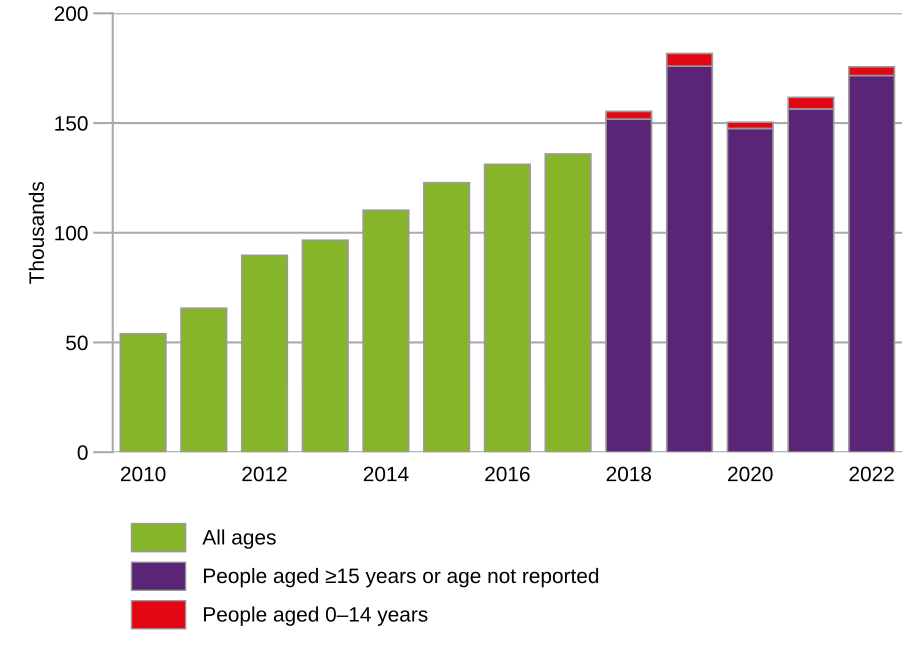 The width and height of the screenshot is (902, 665). What do you see at coordinates (872, 474) in the screenshot?
I see `x-tick-label: 2022` at bounding box center [872, 474].